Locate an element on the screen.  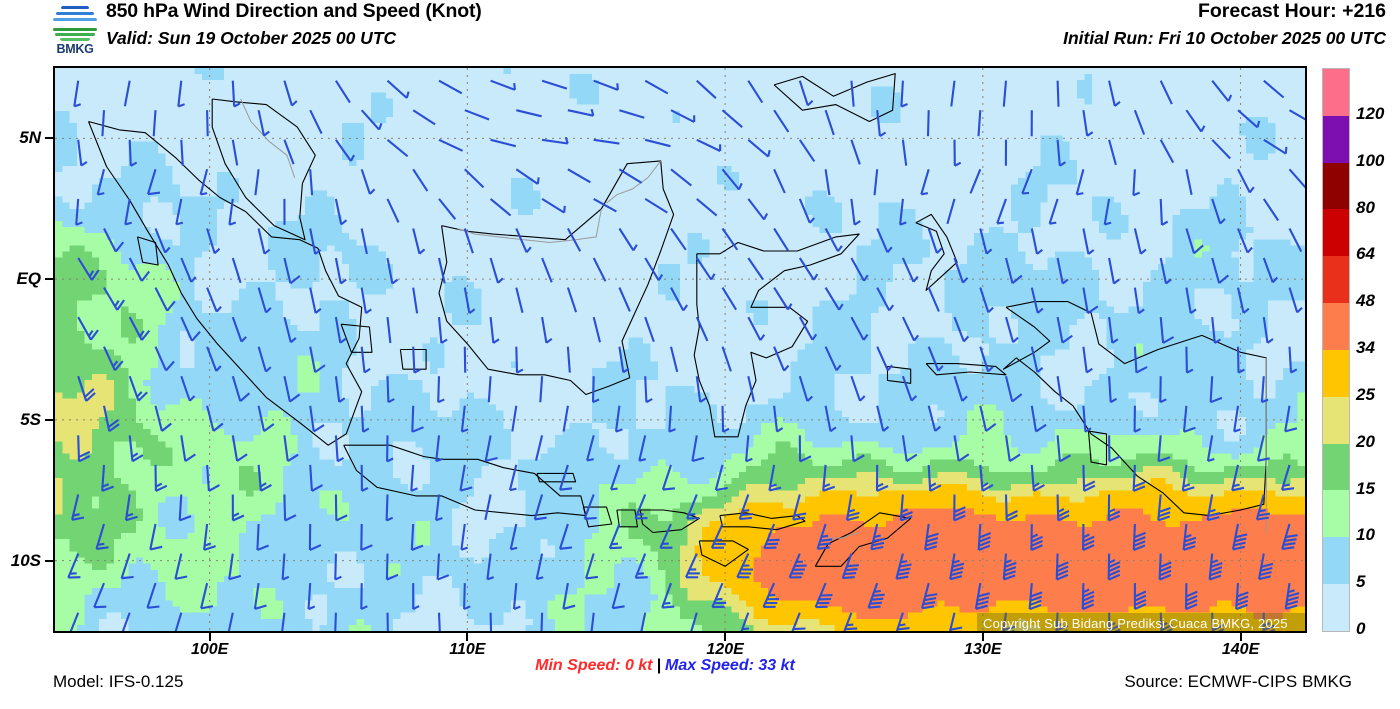
speed-extremes-line: Min Speed: 0 kt | Max Speed: 33 kt is located at coordinates (665, 666).